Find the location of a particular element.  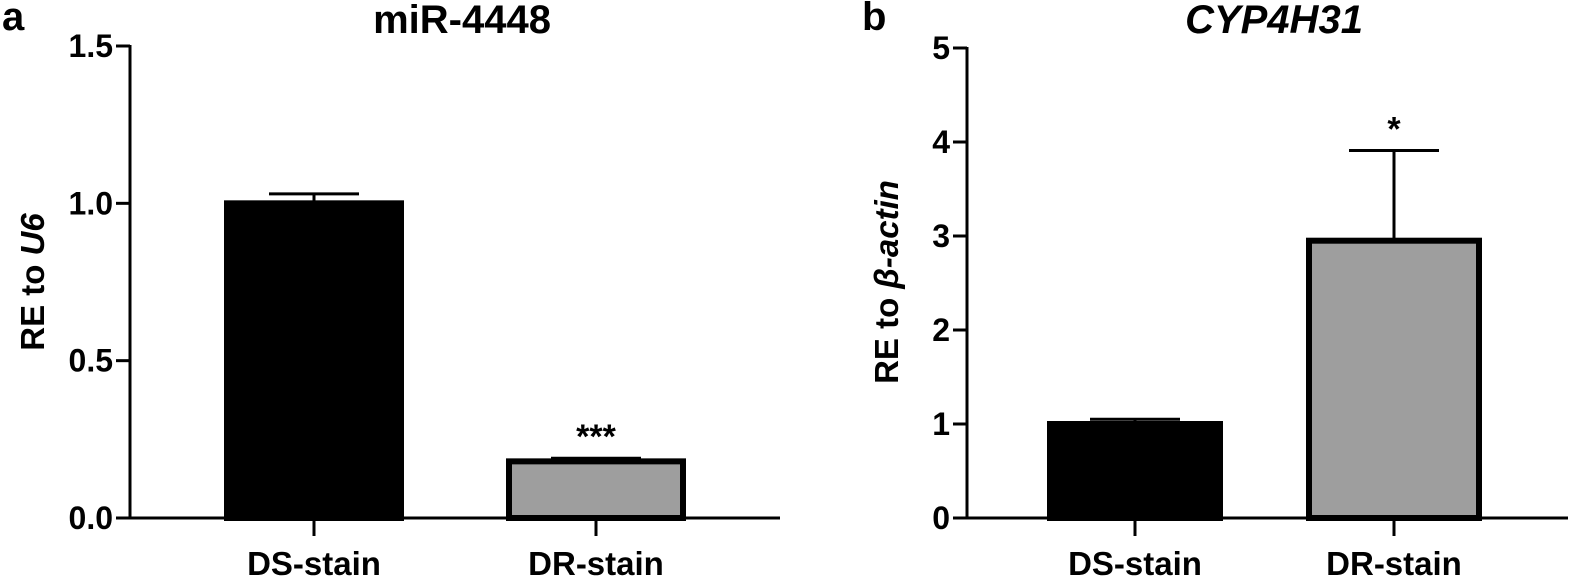

panel-a-letter: a is located at coordinates (13, 19).